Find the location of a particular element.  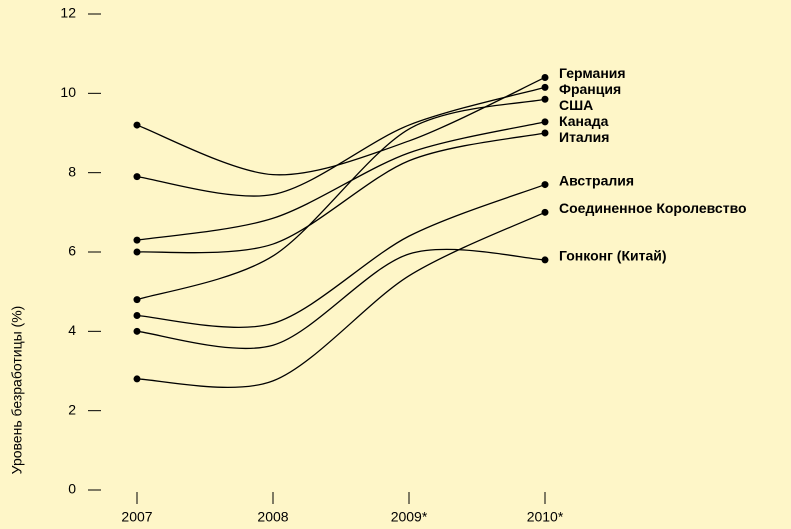

x-tick-label: 2010* is located at coordinates (545, 517).